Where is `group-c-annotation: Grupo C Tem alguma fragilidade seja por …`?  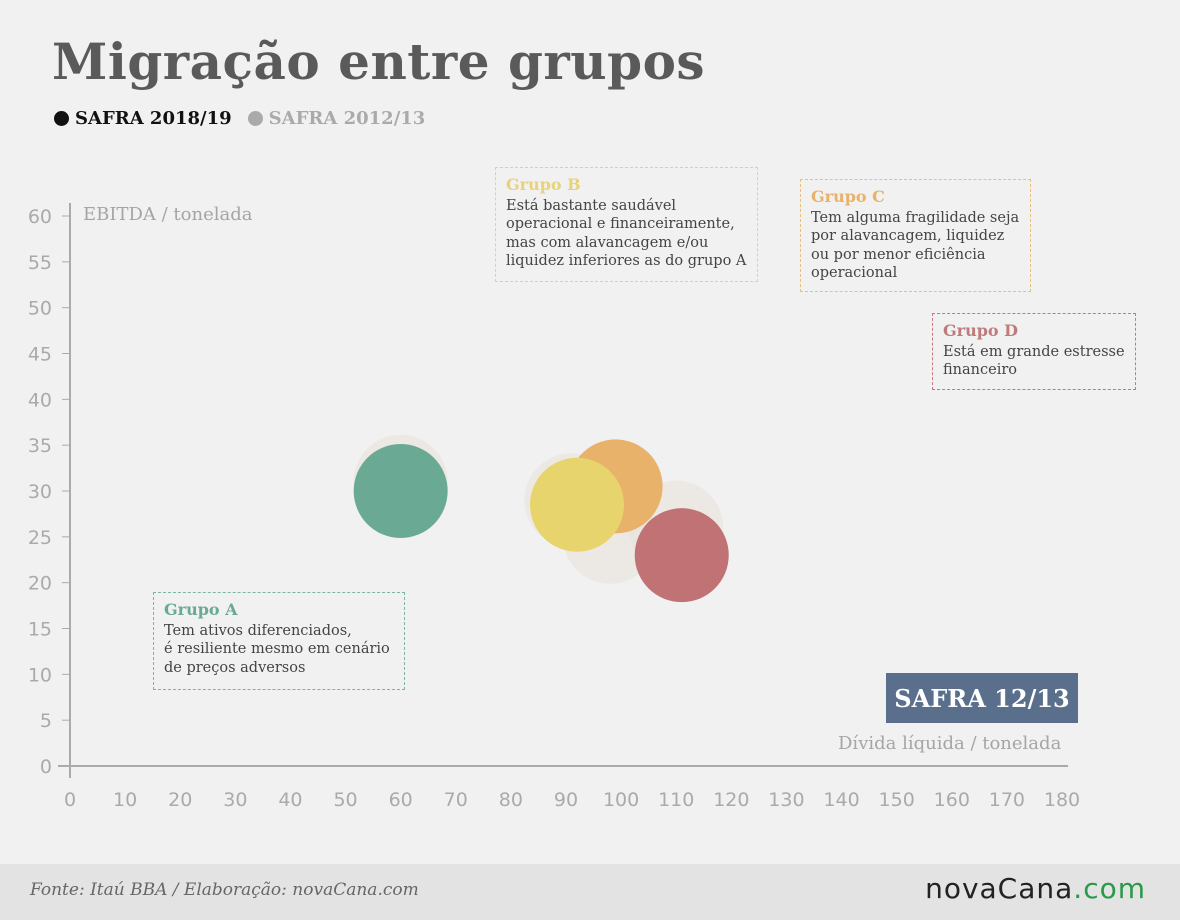 group-c-annotation: Grupo C Tem alguma fragilidade seja por … is located at coordinates (915, 235).